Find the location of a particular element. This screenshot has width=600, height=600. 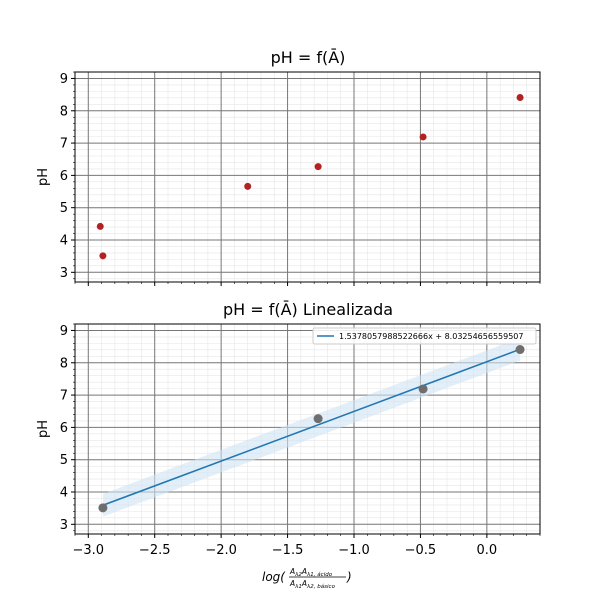

svg-text: Aλ1Aλ2, básico is located at coordinates (312, 584).